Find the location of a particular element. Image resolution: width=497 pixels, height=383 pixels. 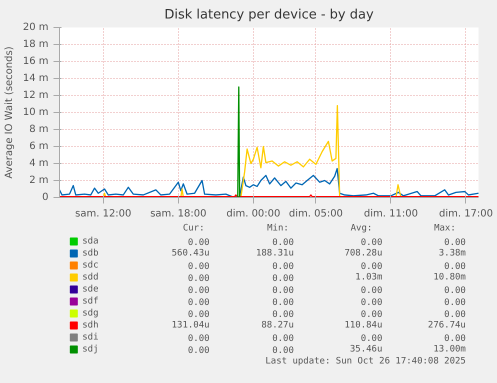

y-tick-label: 2 m is located at coordinates (39, 180).